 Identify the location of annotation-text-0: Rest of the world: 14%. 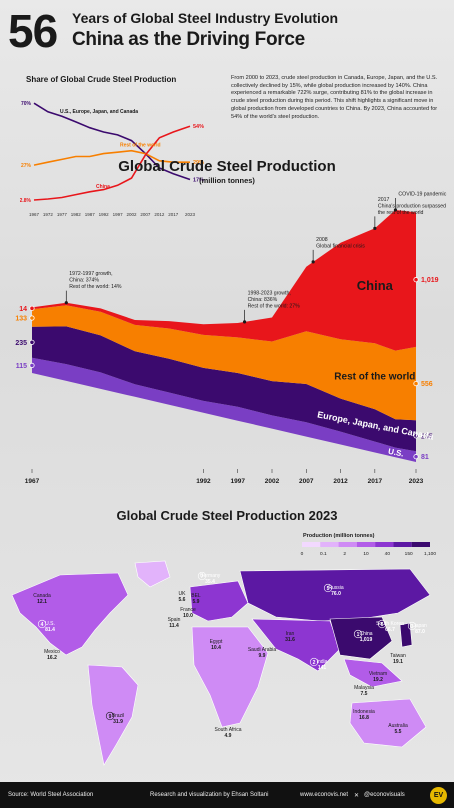
(95, 287).